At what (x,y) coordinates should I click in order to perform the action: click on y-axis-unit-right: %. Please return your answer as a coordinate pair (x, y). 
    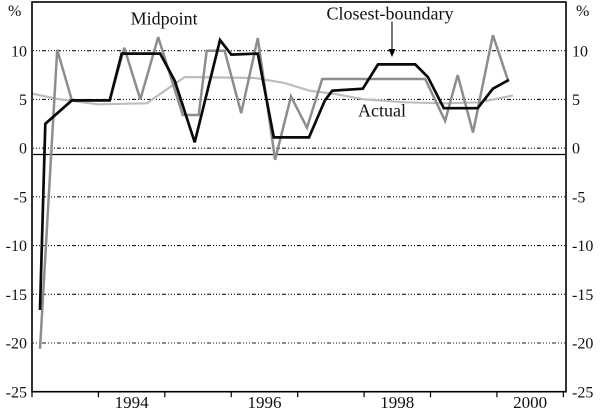
    Looking at the image, I should click on (583, 11).